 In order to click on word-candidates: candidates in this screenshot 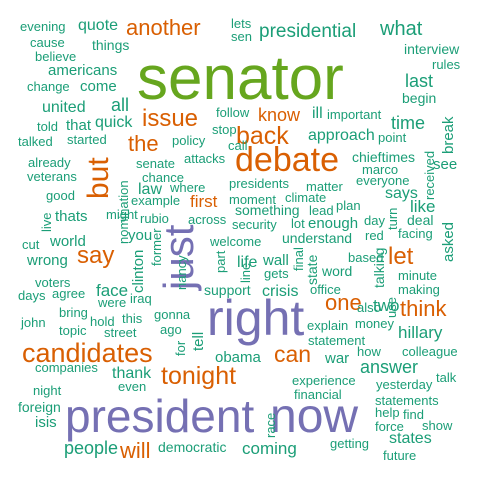, I will do `click(87, 353)`.